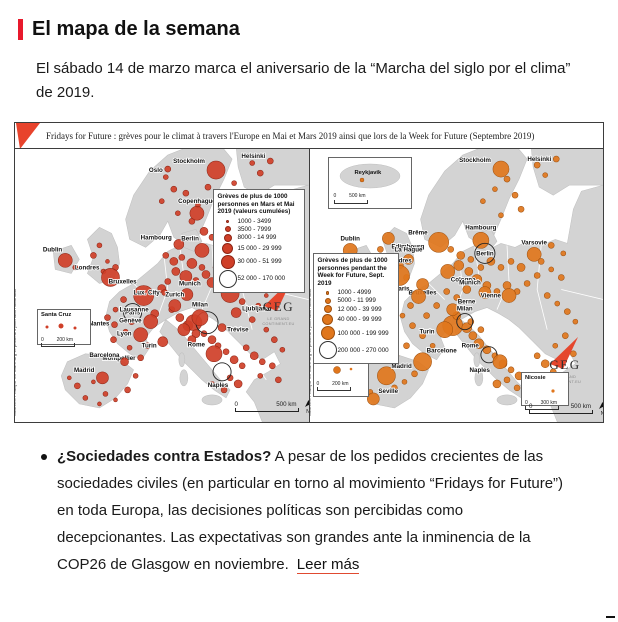 This screenshot has width=618, height=622. Describe the element at coordinates (259, 248) in the screenshot. I see `legend-class-label: 15 000 - 29 999` at that location.